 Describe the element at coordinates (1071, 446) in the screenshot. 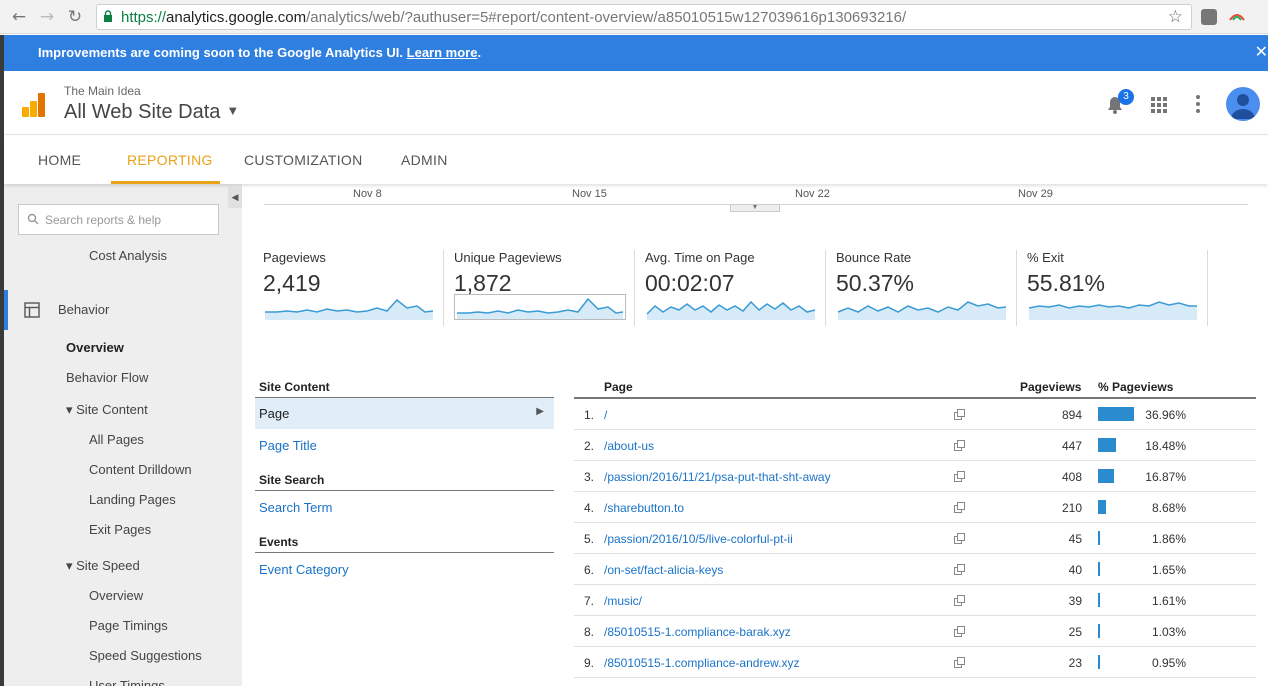

I see `pageviews-value: 447` at that location.